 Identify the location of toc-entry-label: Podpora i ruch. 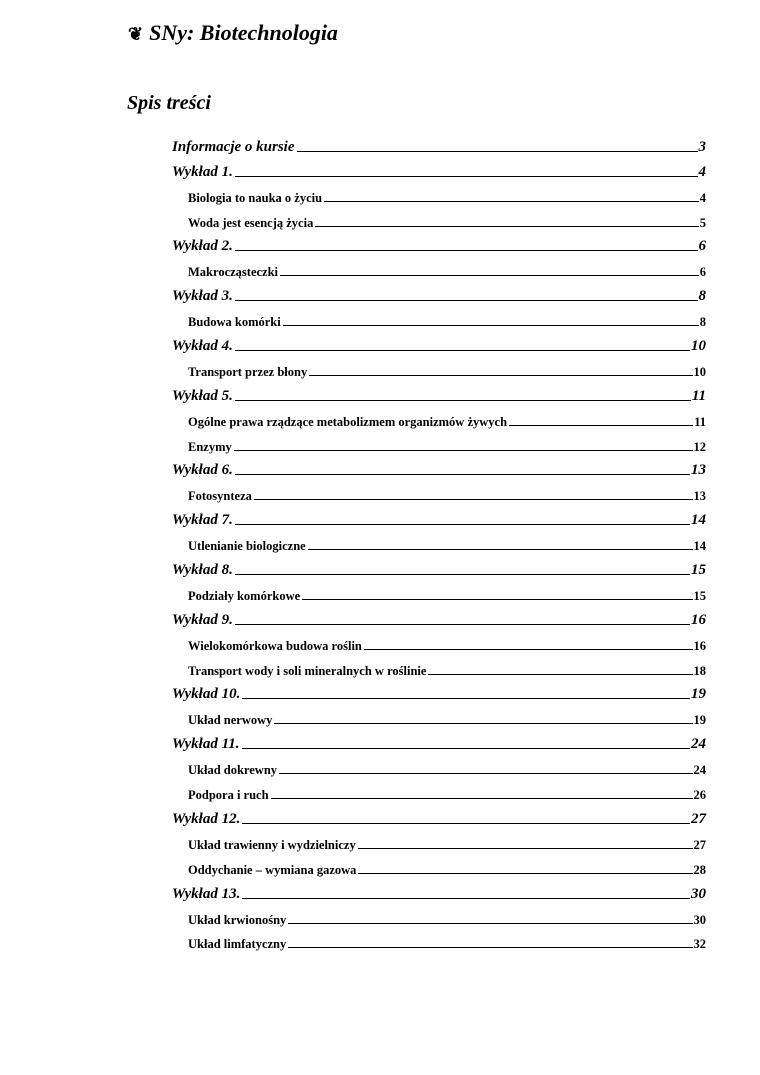
(228, 795).